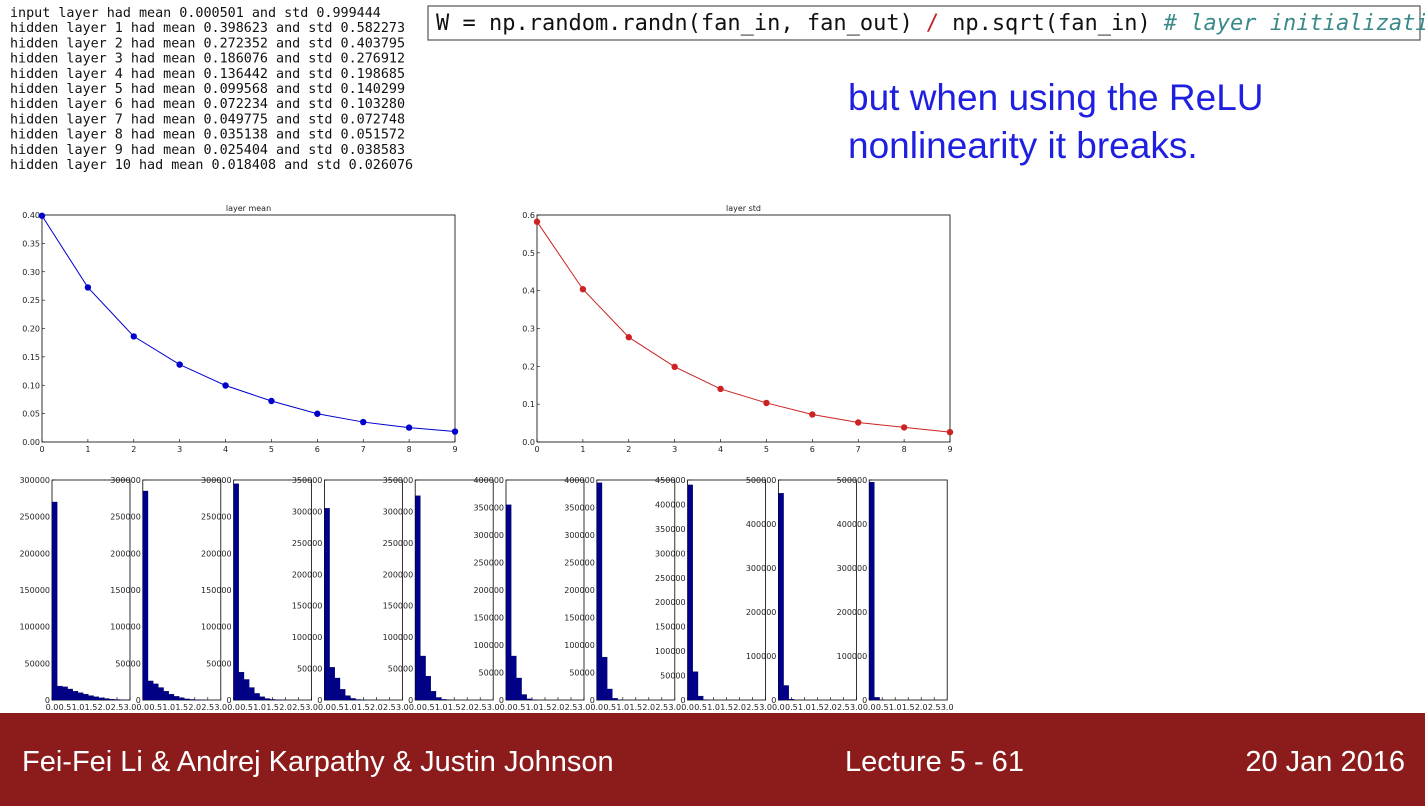  What do you see at coordinates (812, 449) in the screenshot?
I see `x-tick-label: 6` at bounding box center [812, 449].